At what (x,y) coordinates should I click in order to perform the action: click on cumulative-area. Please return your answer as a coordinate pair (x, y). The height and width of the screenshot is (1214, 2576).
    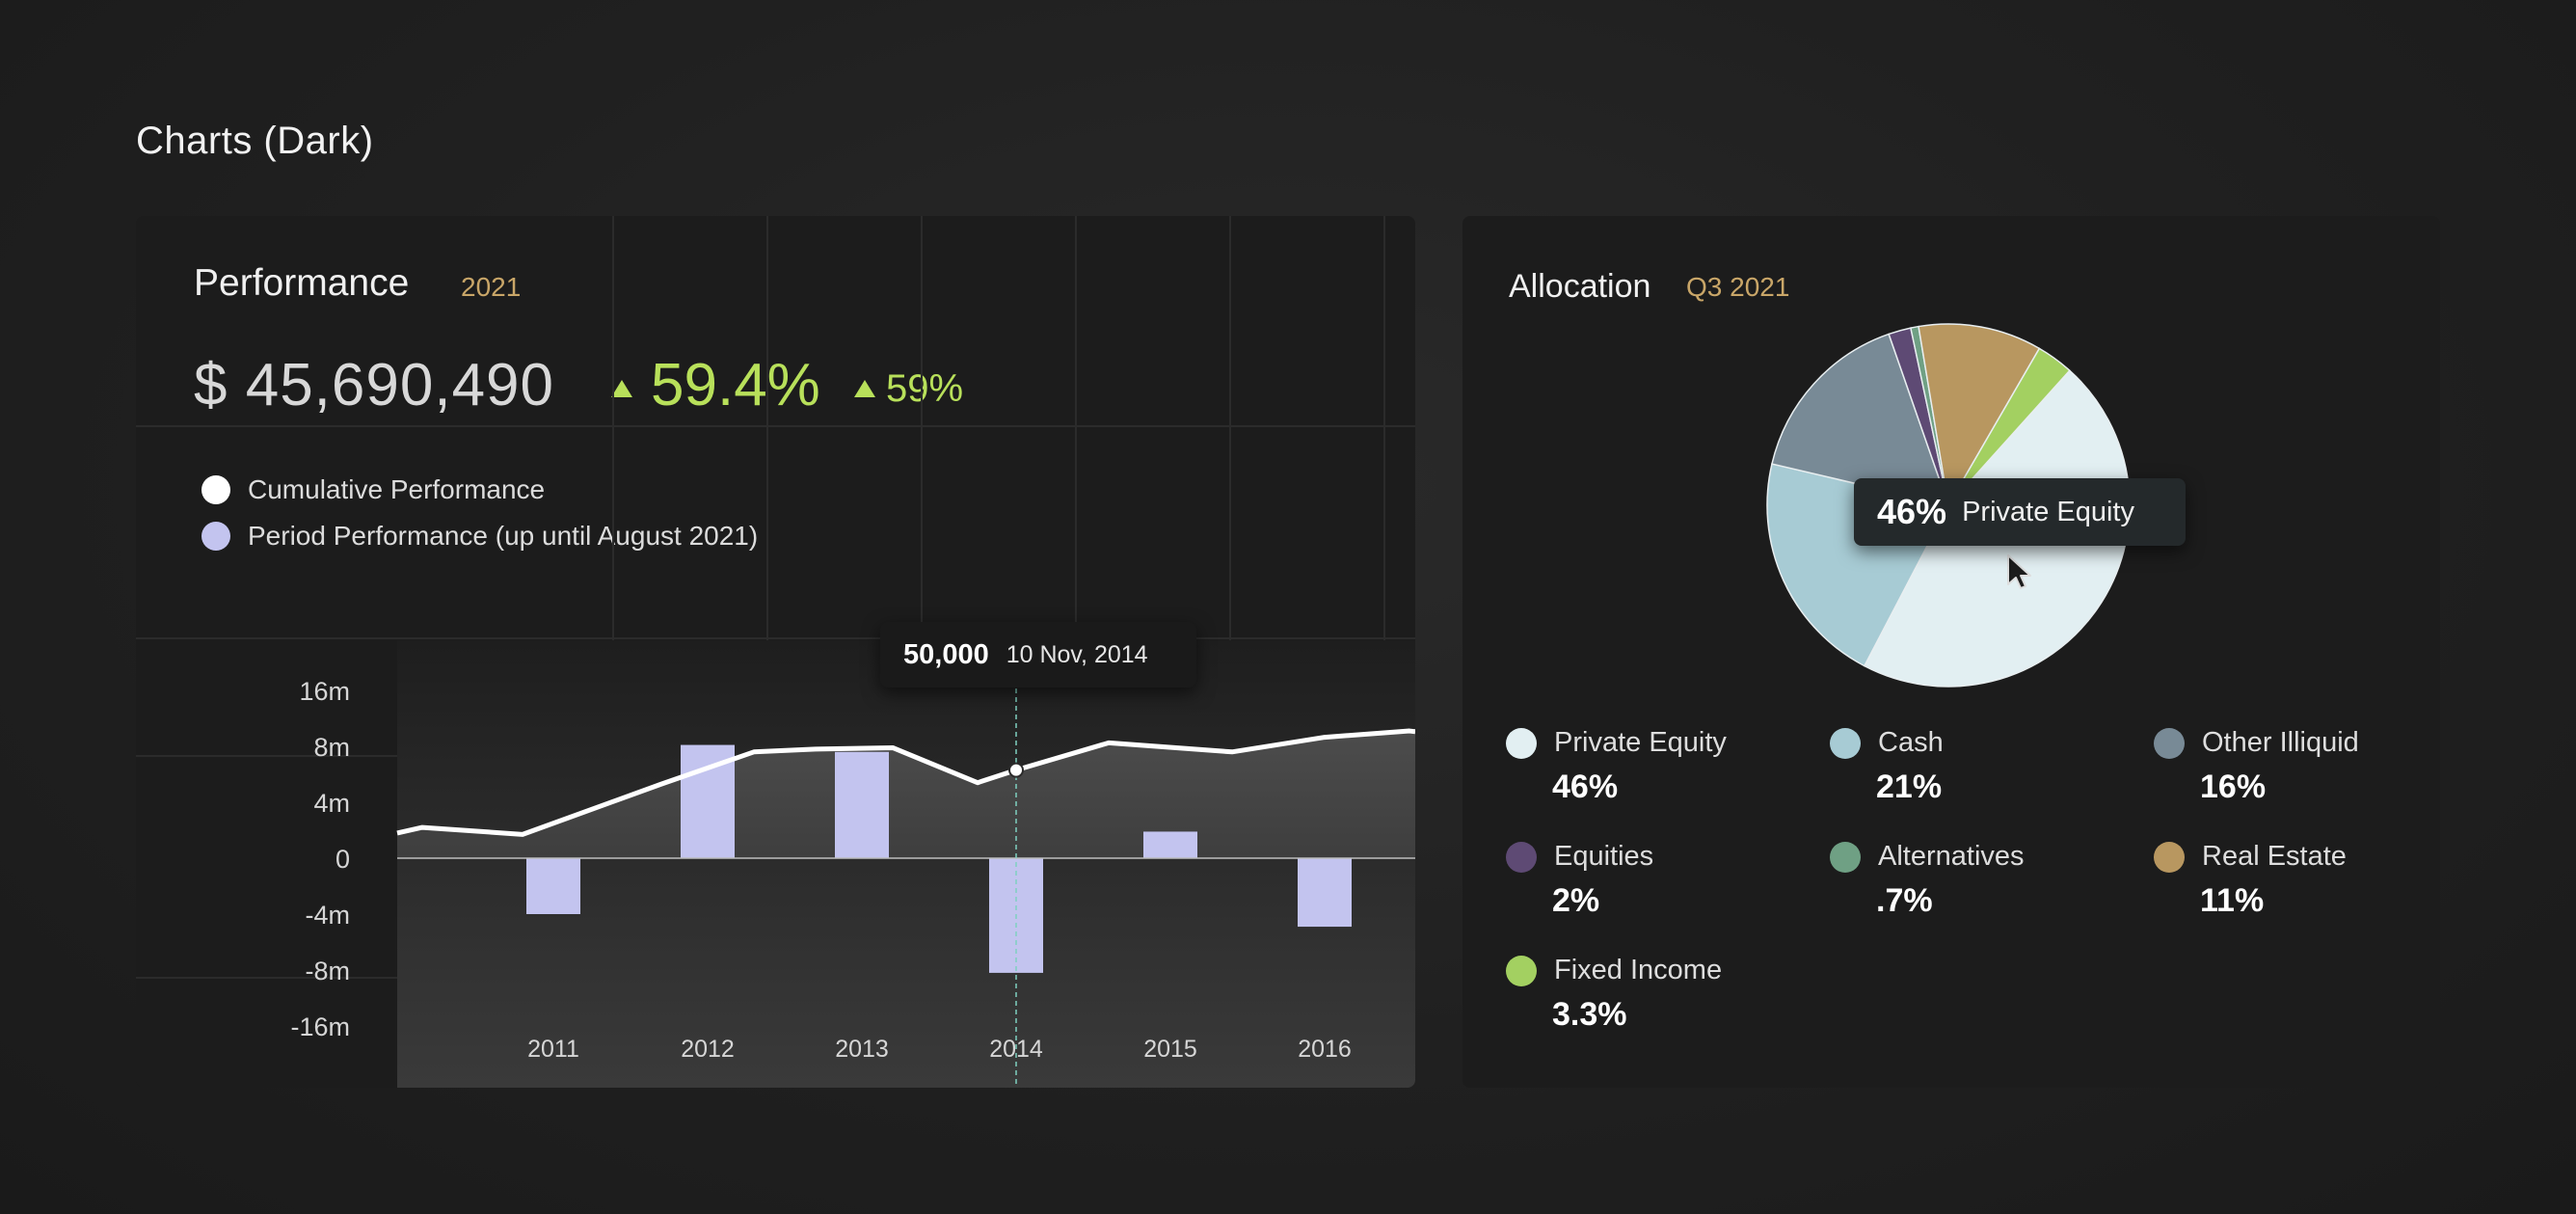
    Looking at the image, I should click on (906, 794).